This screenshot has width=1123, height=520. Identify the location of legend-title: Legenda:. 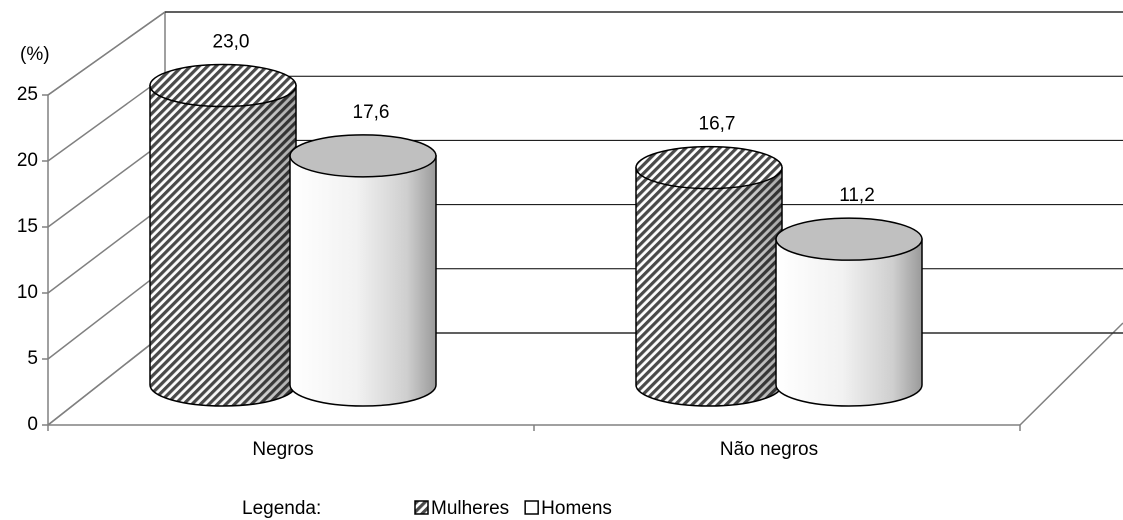
(281, 508).